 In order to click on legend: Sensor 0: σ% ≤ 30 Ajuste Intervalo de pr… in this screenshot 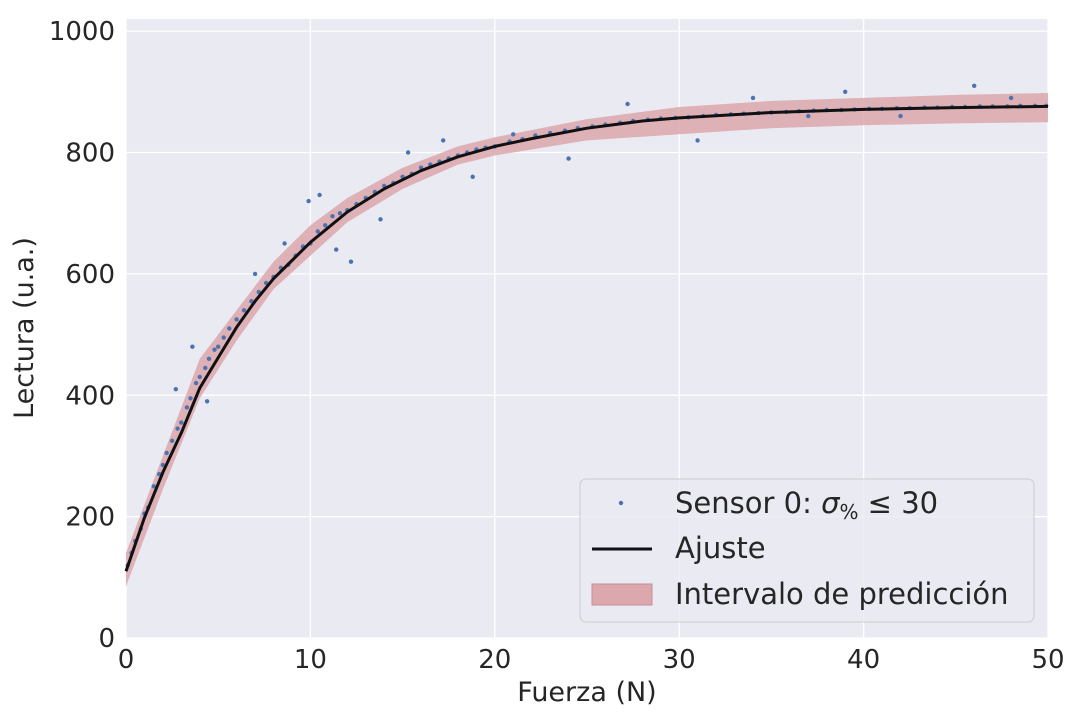, I will do `click(807, 550)`.